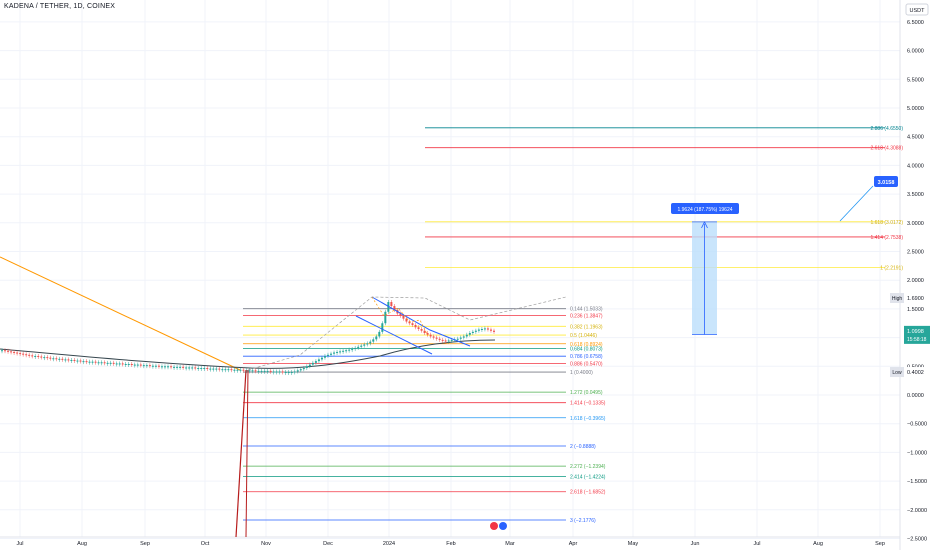 The image size is (932, 550). Describe the element at coordinates (856, 203) in the screenshot. I see `target-arrow-line` at that location.